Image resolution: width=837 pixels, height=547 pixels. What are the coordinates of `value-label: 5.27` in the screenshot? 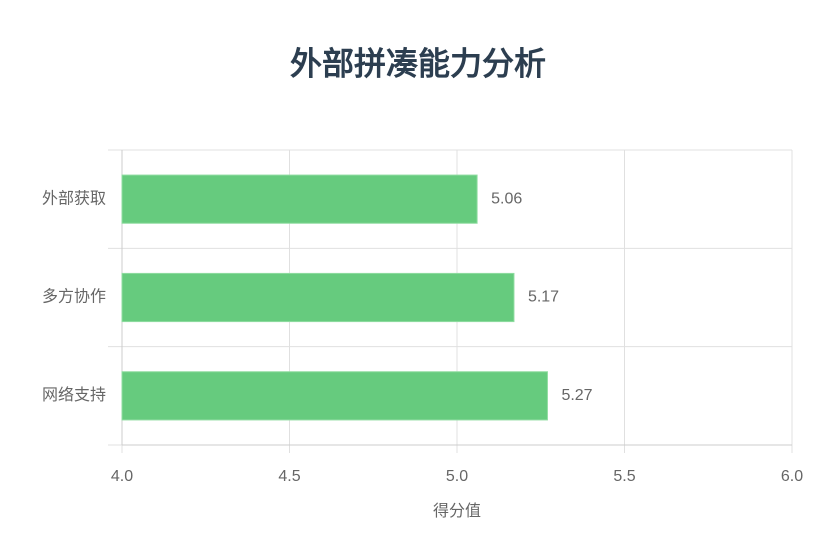 It's located at (576, 395).